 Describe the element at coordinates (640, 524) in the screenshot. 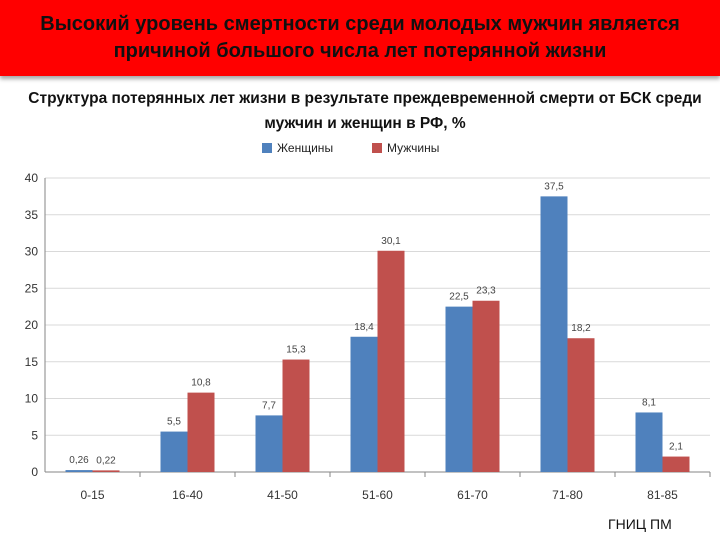

I see `source-label: ГНИЦ ПМ` at that location.